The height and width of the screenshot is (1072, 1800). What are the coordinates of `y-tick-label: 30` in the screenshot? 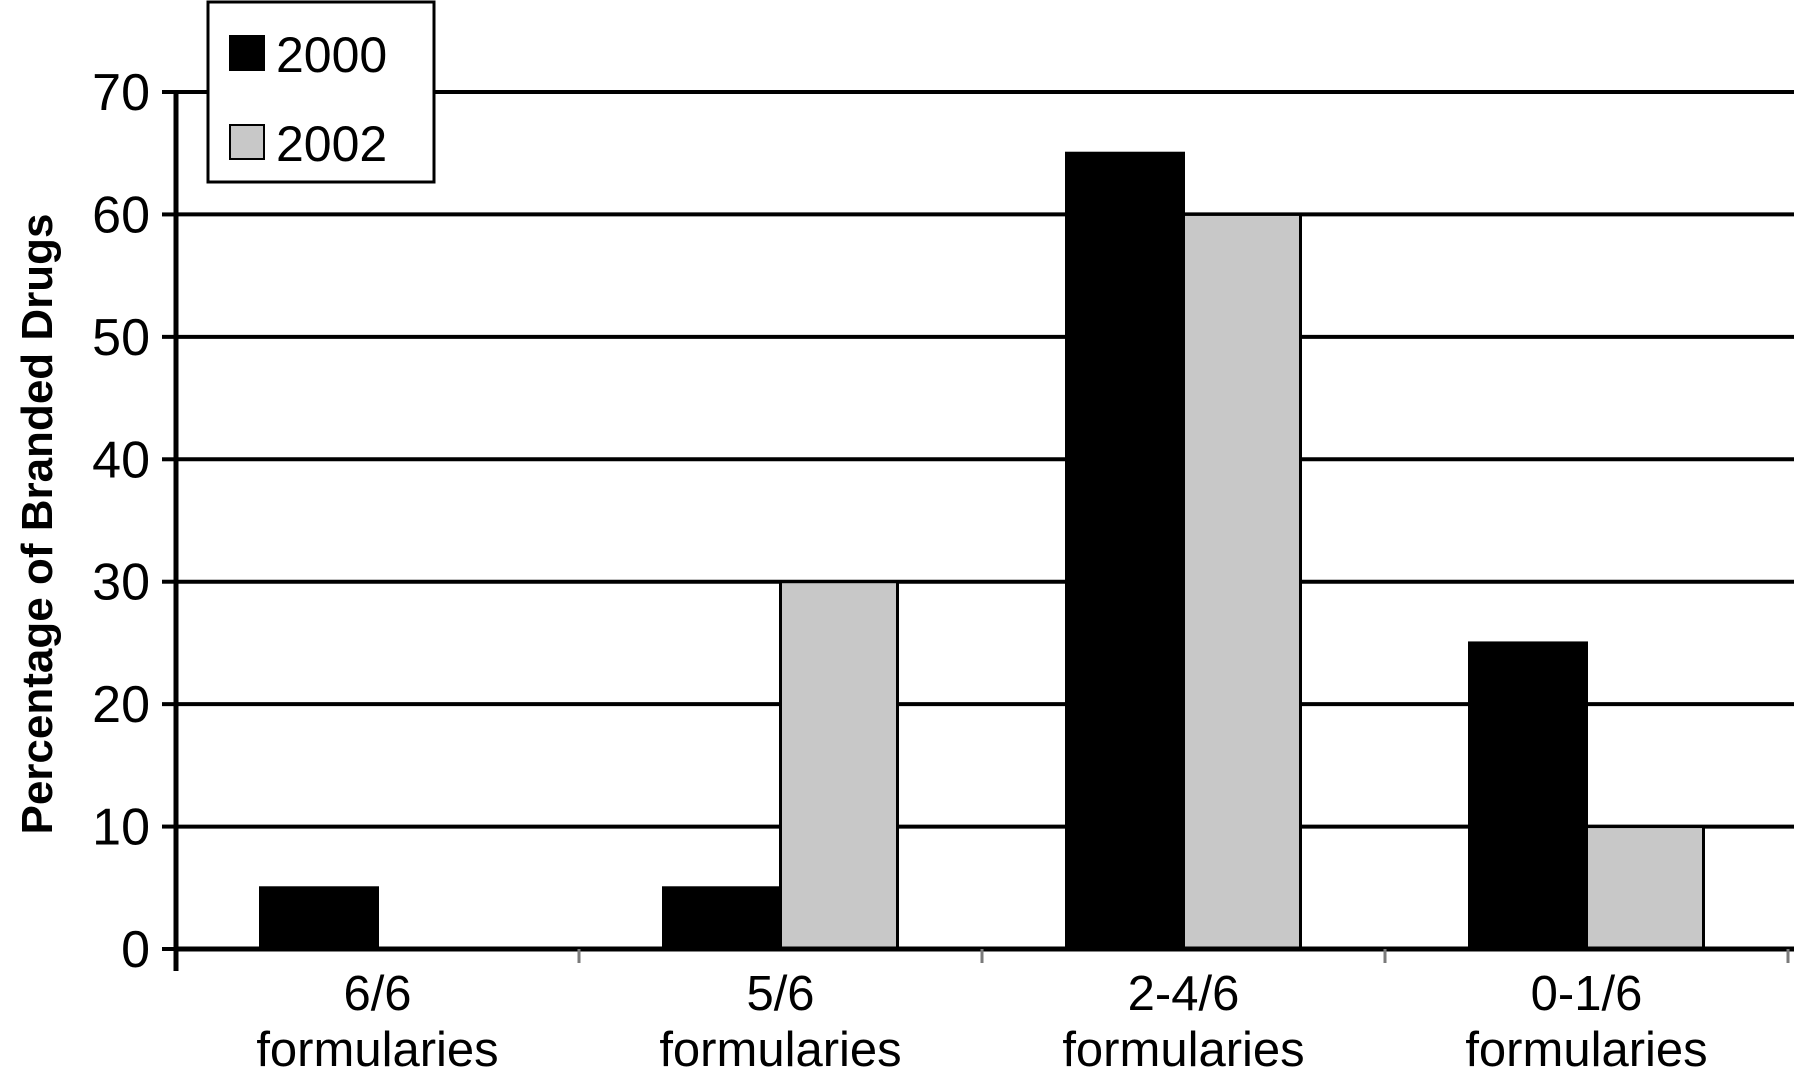 It's located at (121, 583).